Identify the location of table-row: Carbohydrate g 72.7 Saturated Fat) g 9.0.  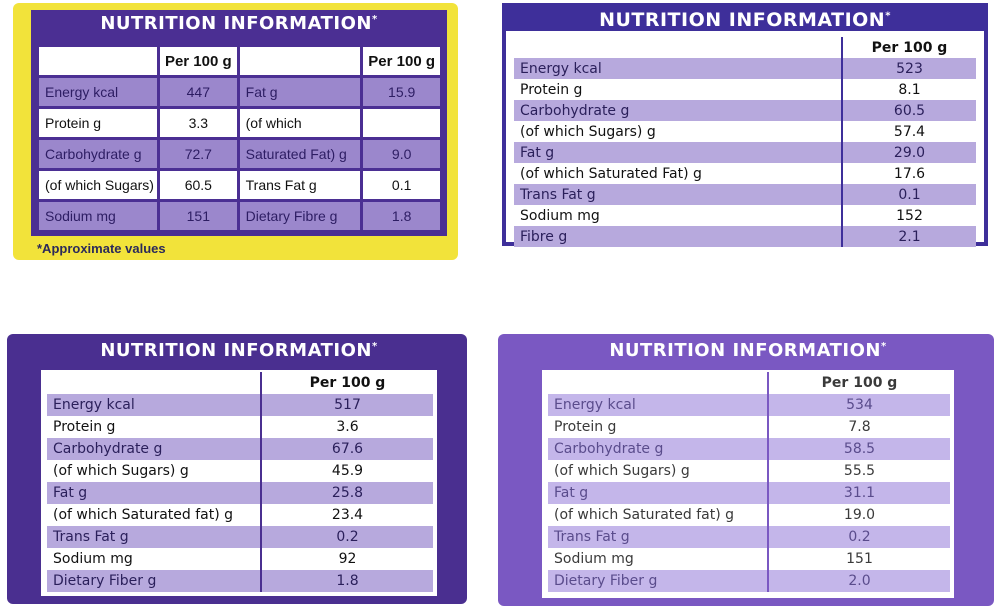
(241, 154).